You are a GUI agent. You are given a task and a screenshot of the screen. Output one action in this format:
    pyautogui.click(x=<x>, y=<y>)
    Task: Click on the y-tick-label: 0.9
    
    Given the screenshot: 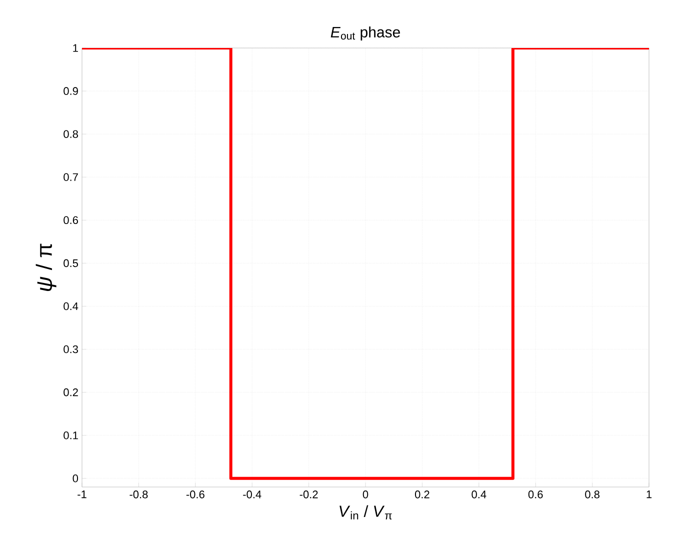 What is the action you would take?
    pyautogui.click(x=71, y=91)
    